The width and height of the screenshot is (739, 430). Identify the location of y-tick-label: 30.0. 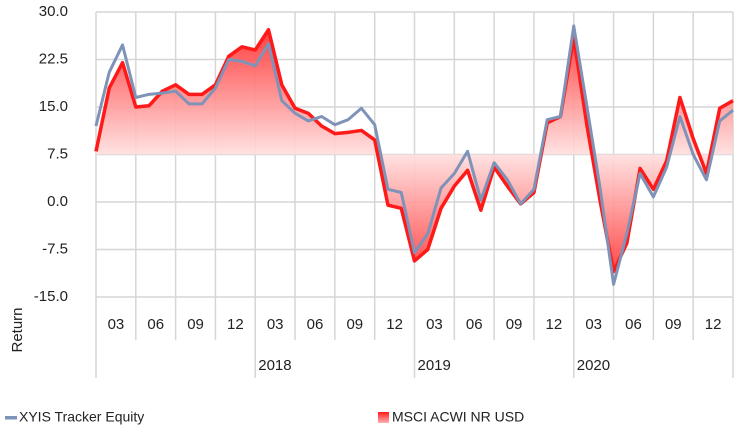
(53, 11).